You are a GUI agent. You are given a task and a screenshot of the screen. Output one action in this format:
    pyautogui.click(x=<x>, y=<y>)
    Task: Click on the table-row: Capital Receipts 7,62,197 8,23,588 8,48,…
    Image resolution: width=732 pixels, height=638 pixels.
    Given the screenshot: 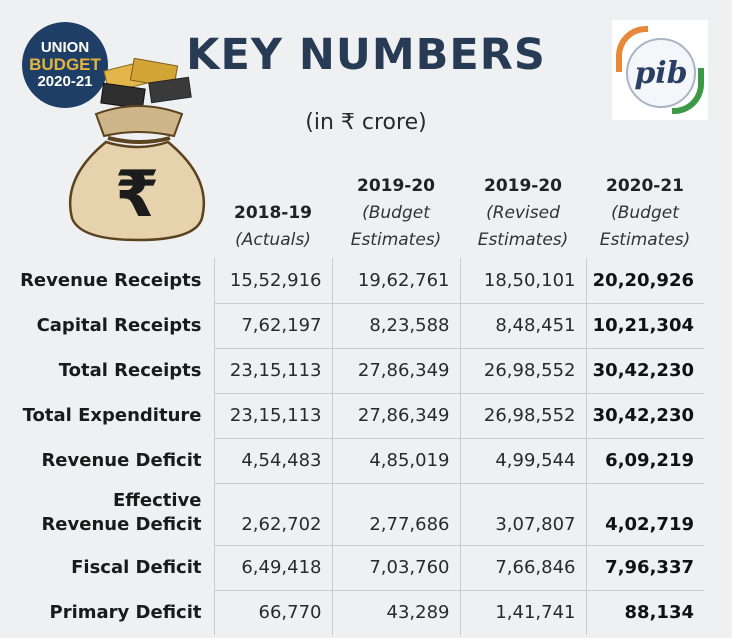 What is the action you would take?
    pyautogui.click(x=352, y=326)
    